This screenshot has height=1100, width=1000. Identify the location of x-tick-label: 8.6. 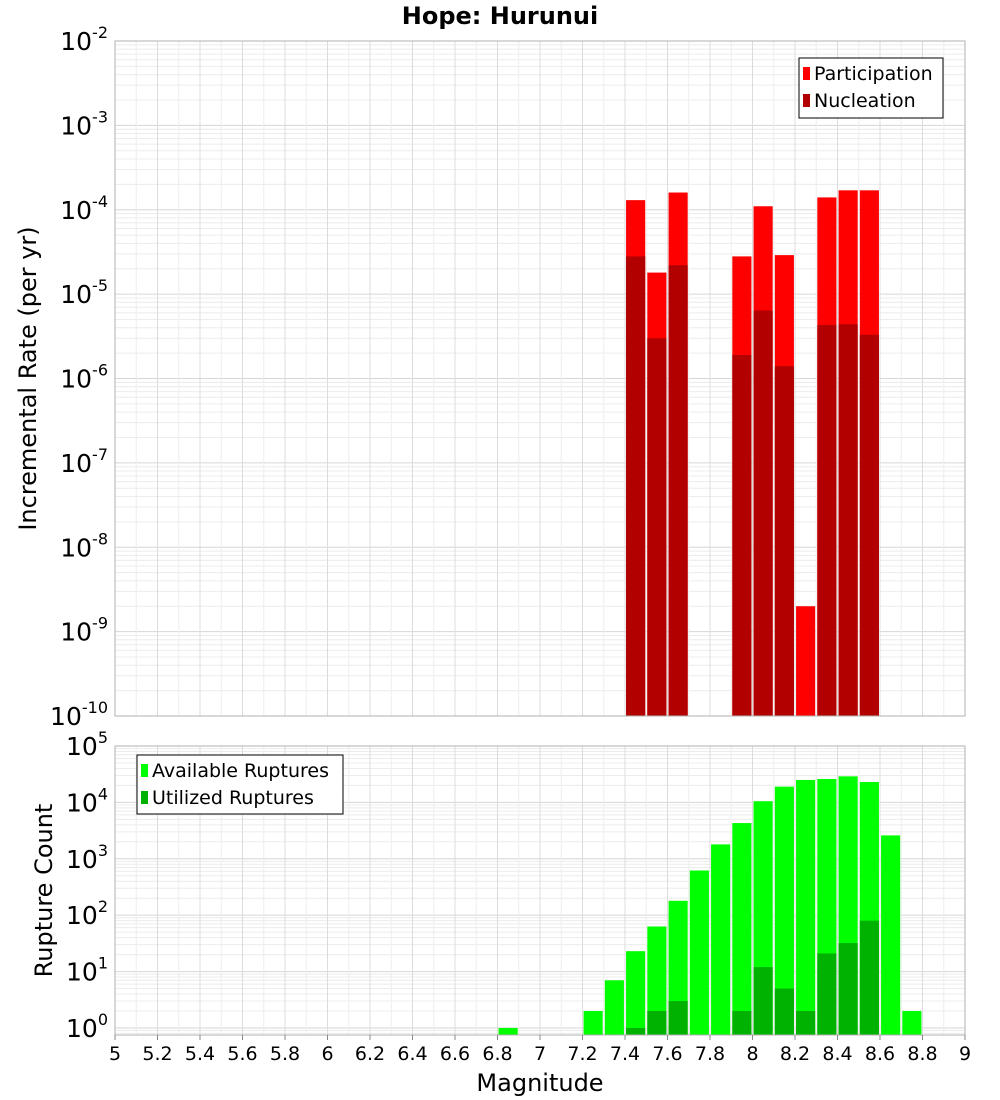
(880, 1054).